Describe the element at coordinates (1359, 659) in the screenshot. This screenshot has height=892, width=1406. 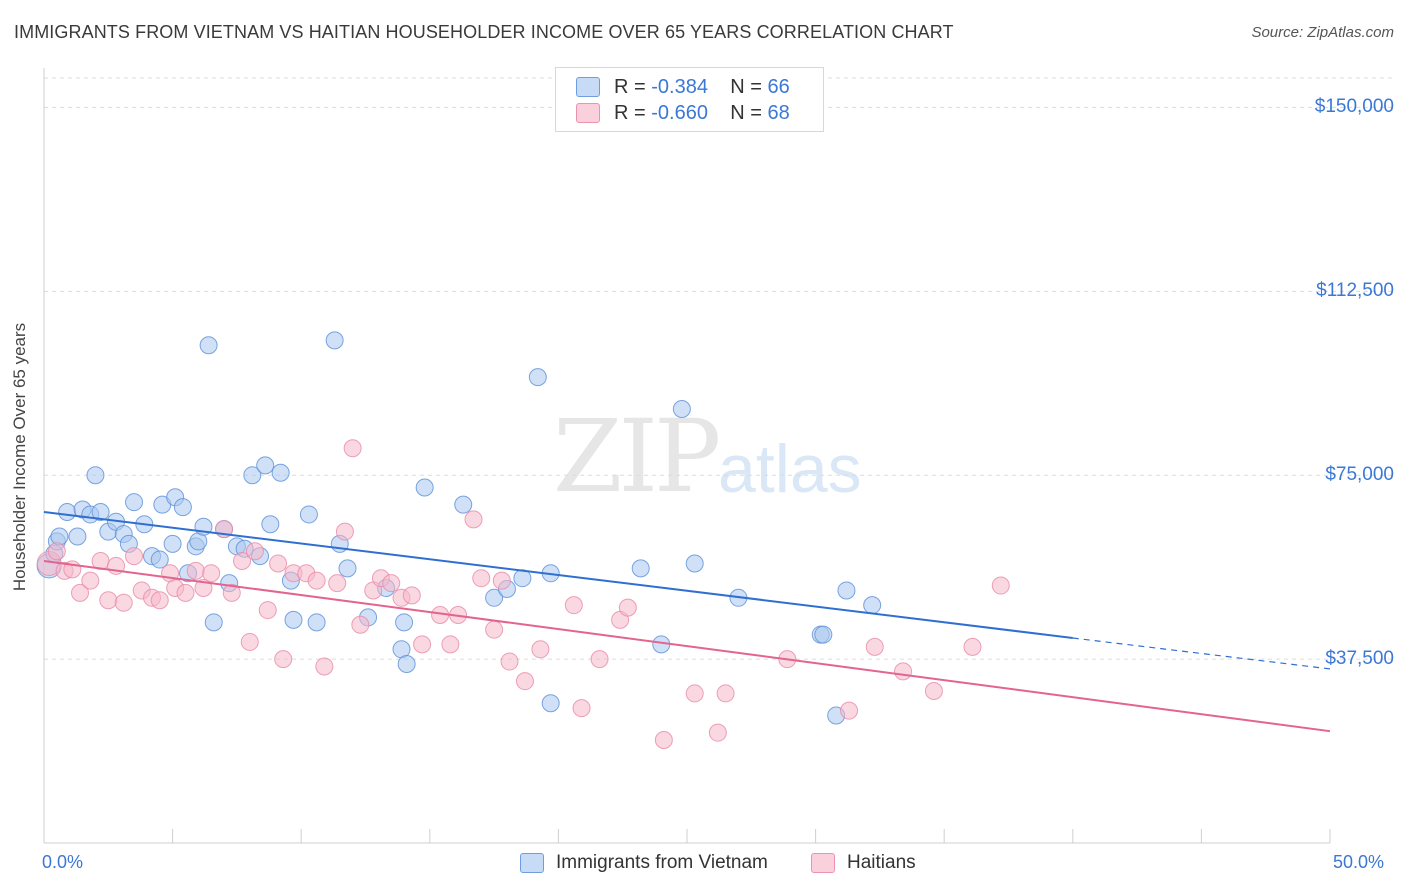
I see `y-tick-label: $37,500` at that location.